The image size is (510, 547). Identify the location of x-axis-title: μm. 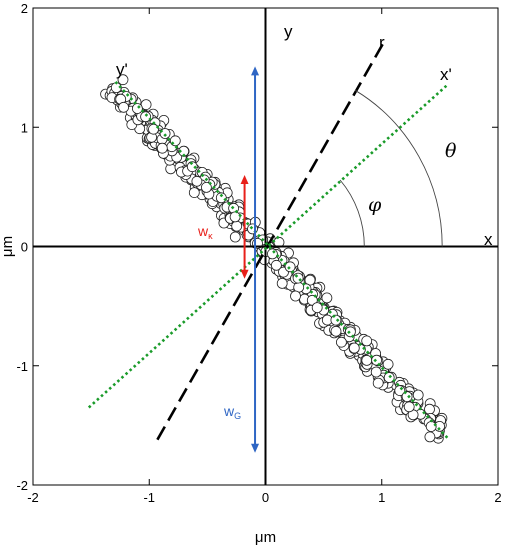
(265, 537).